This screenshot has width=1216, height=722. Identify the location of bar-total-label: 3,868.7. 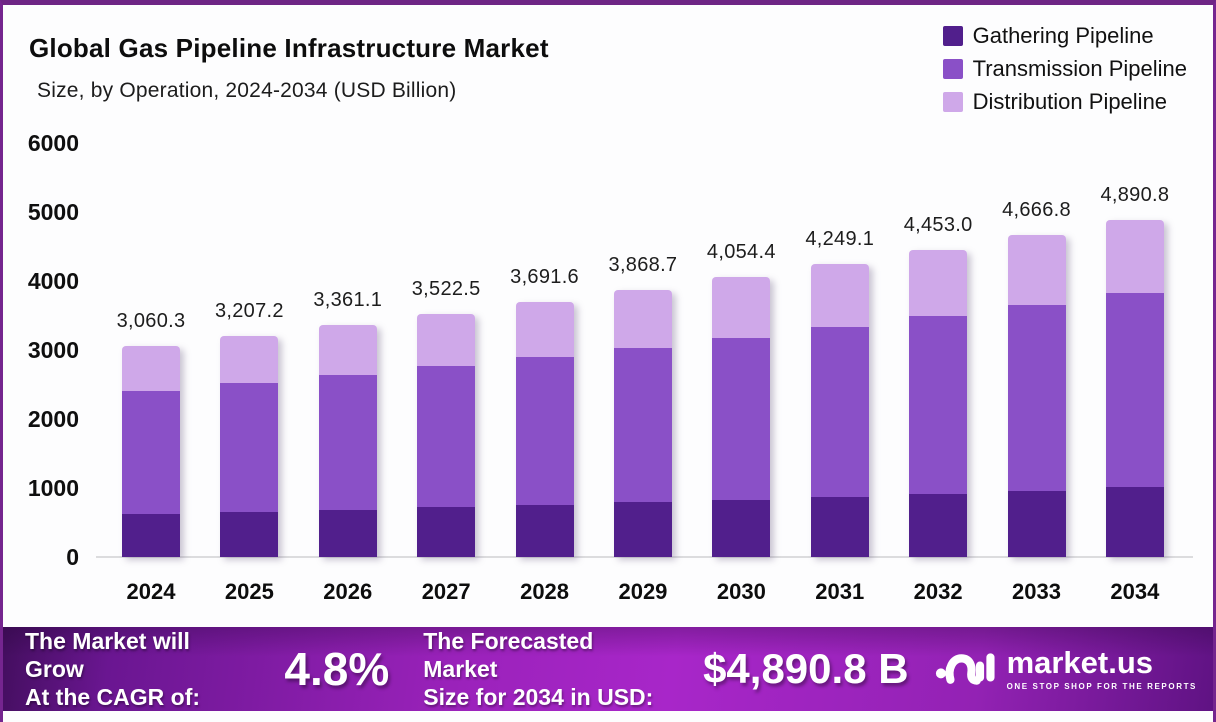
(643, 265).